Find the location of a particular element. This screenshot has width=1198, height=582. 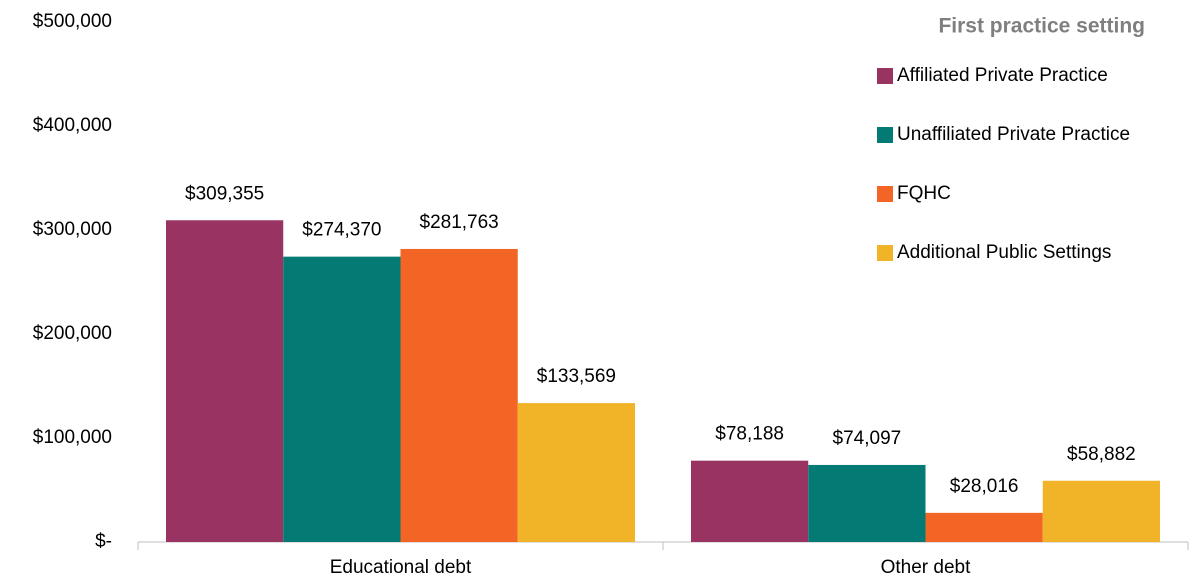

x-tick-label: Educational debt is located at coordinates (401, 567).